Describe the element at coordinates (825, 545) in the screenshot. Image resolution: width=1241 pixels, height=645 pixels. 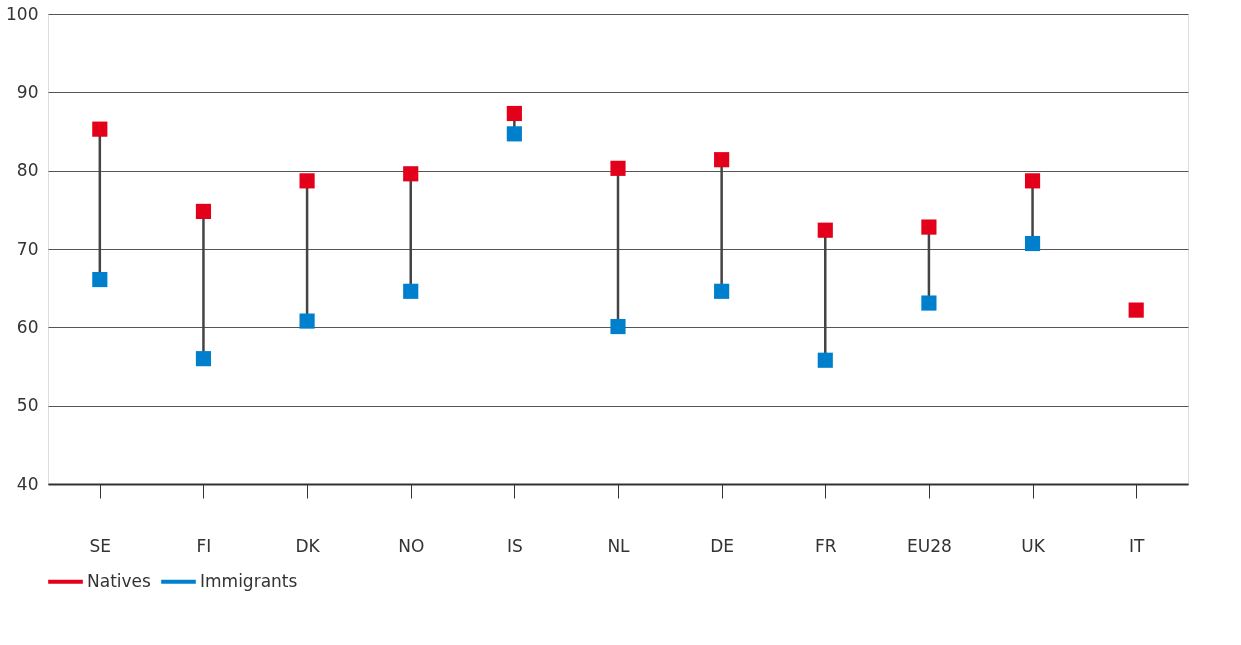
I see `x-tick-label: FR` at that location.